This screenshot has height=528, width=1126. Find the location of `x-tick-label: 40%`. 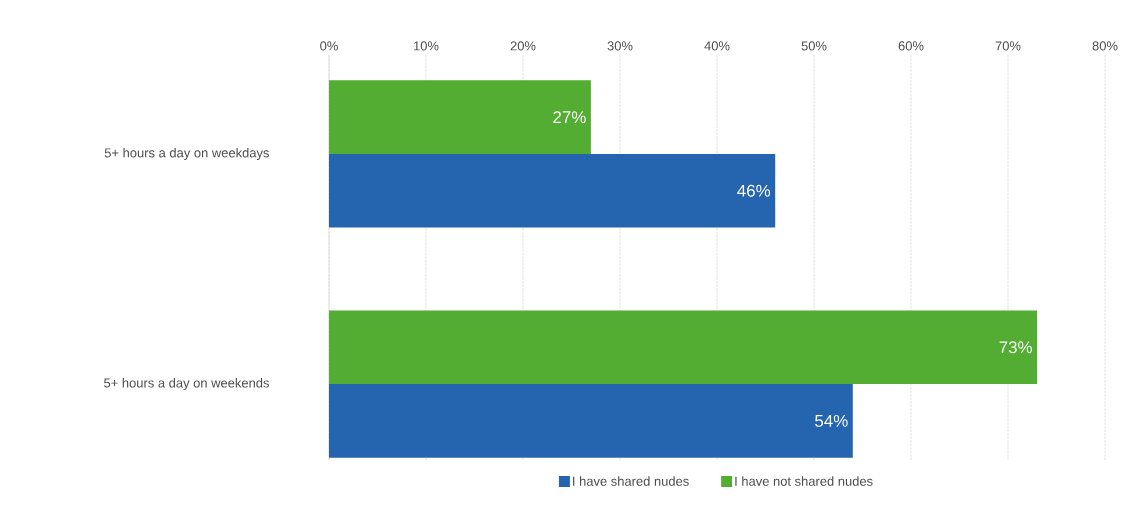

x-tick-label: 40% is located at coordinates (717, 46).